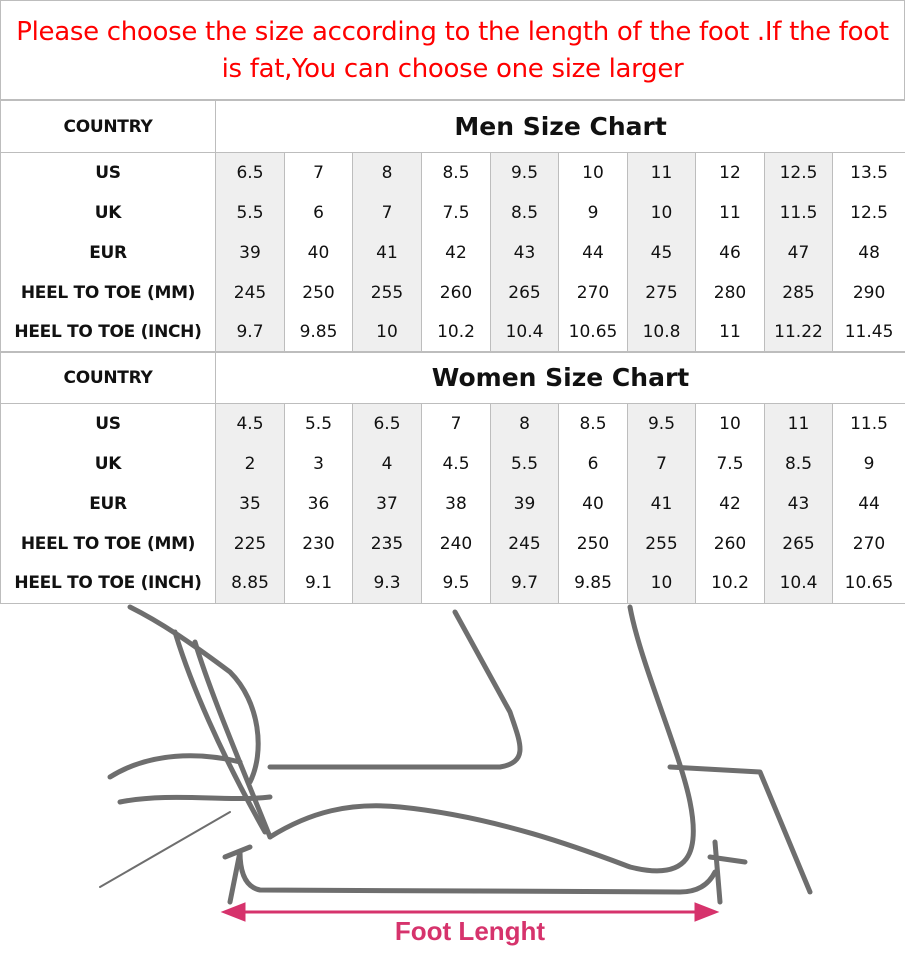  What do you see at coordinates (250, 543) in the screenshot?
I see `size-cell: 225` at bounding box center [250, 543].